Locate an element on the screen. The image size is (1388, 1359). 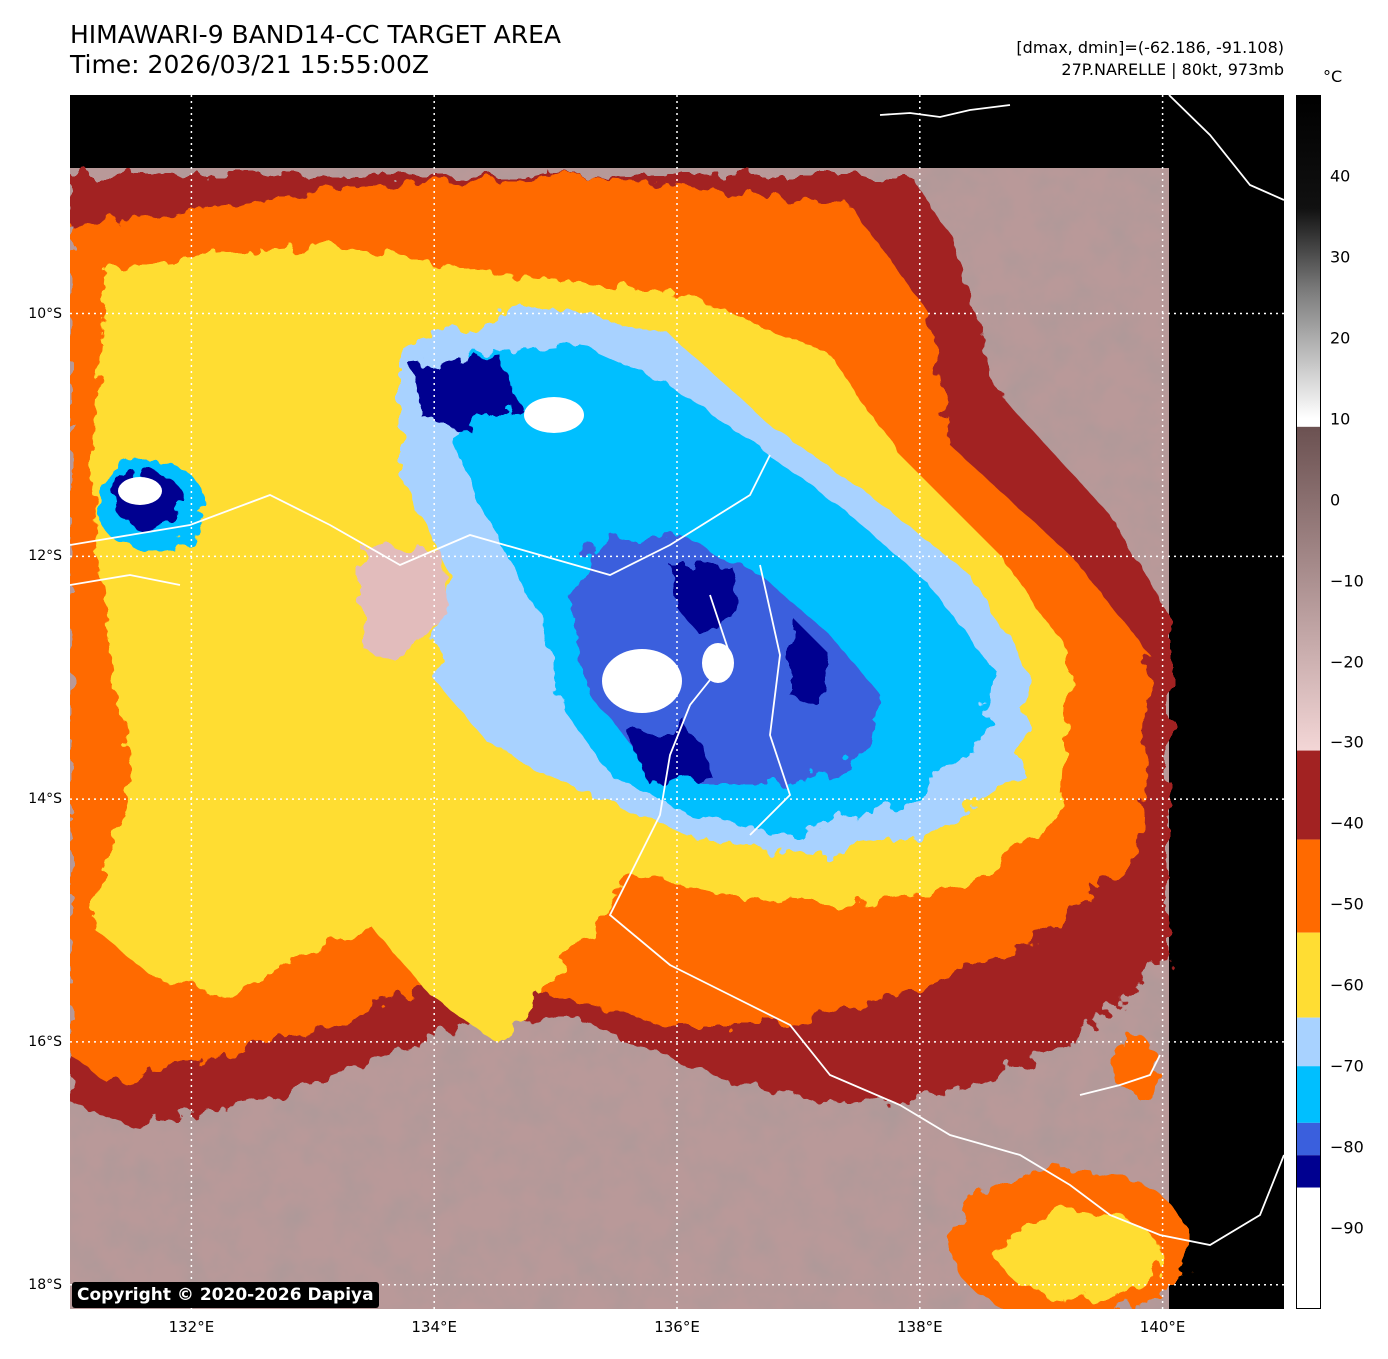
lat-label: 16°S is located at coordinates (45, 1041).